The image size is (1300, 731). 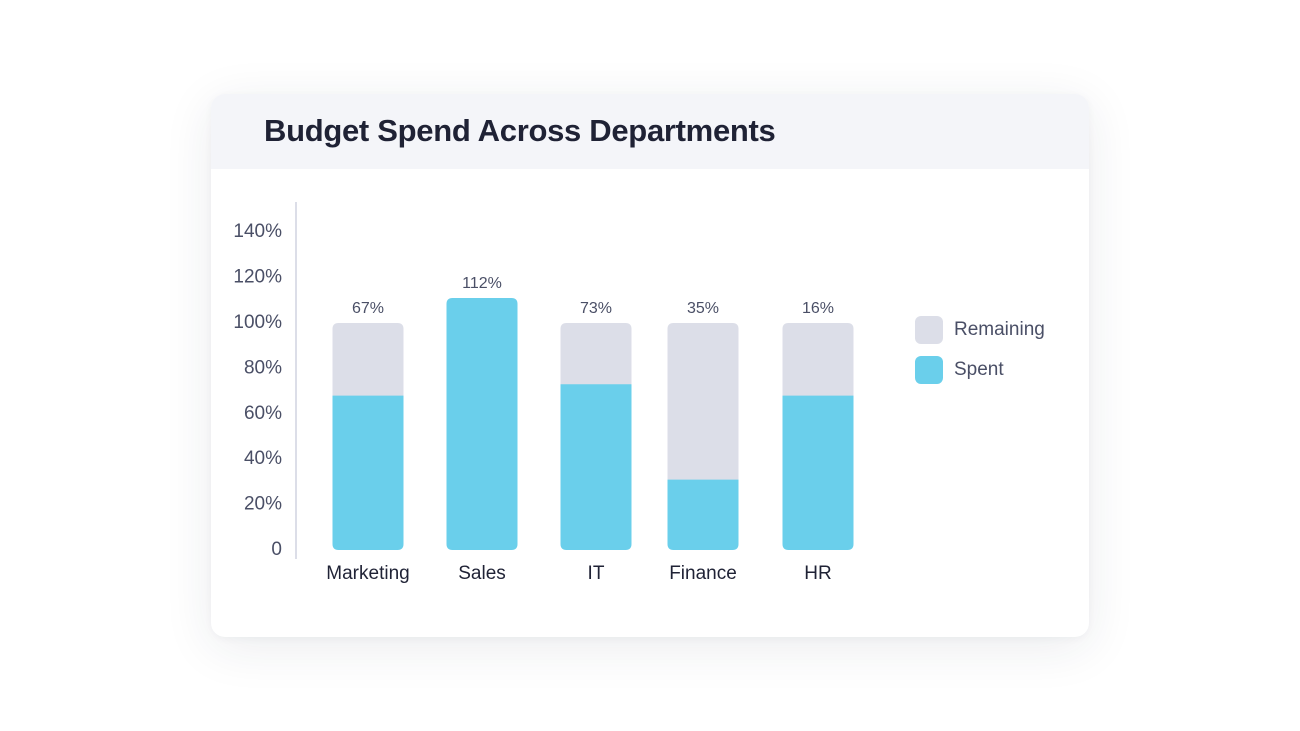 What do you see at coordinates (263, 504) in the screenshot?
I see `y-tick-label: 20%` at bounding box center [263, 504].